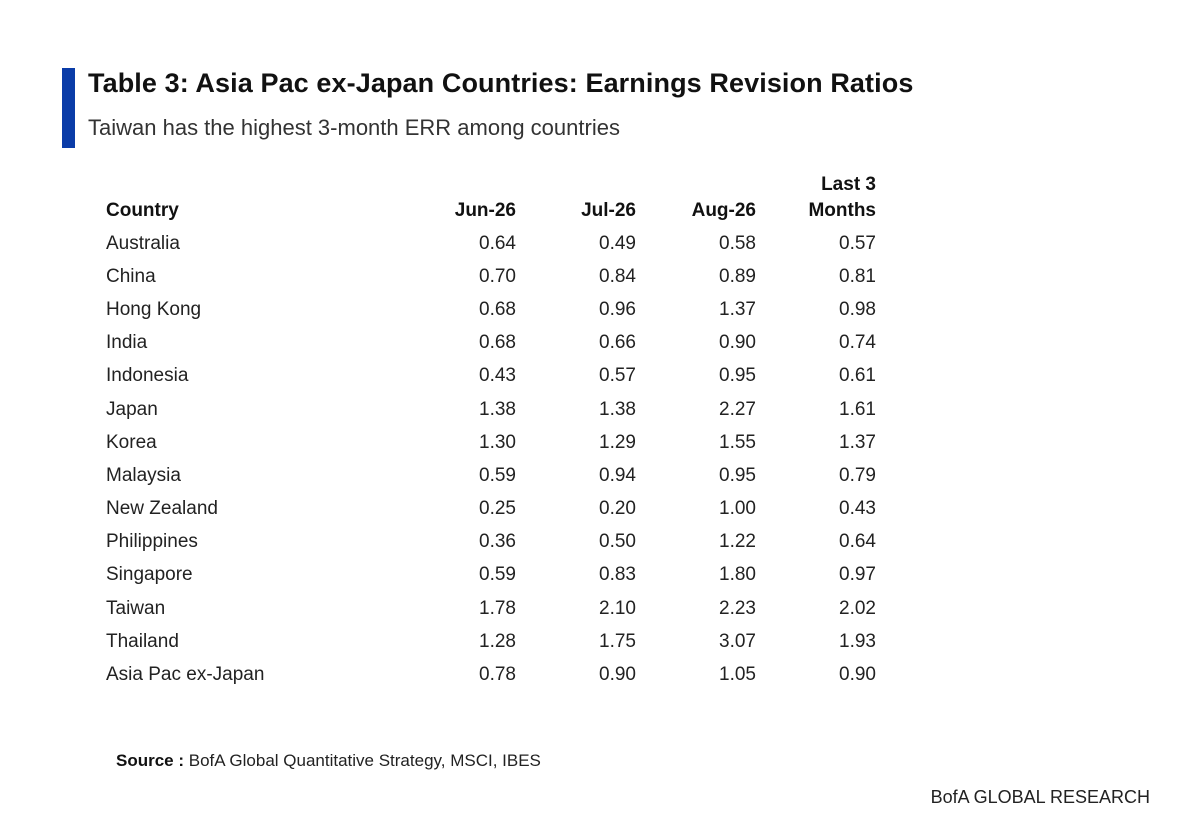 The height and width of the screenshot is (839, 1200). What do you see at coordinates (617, 276) in the screenshot?
I see `cell-jul-26: 0.84` at bounding box center [617, 276].